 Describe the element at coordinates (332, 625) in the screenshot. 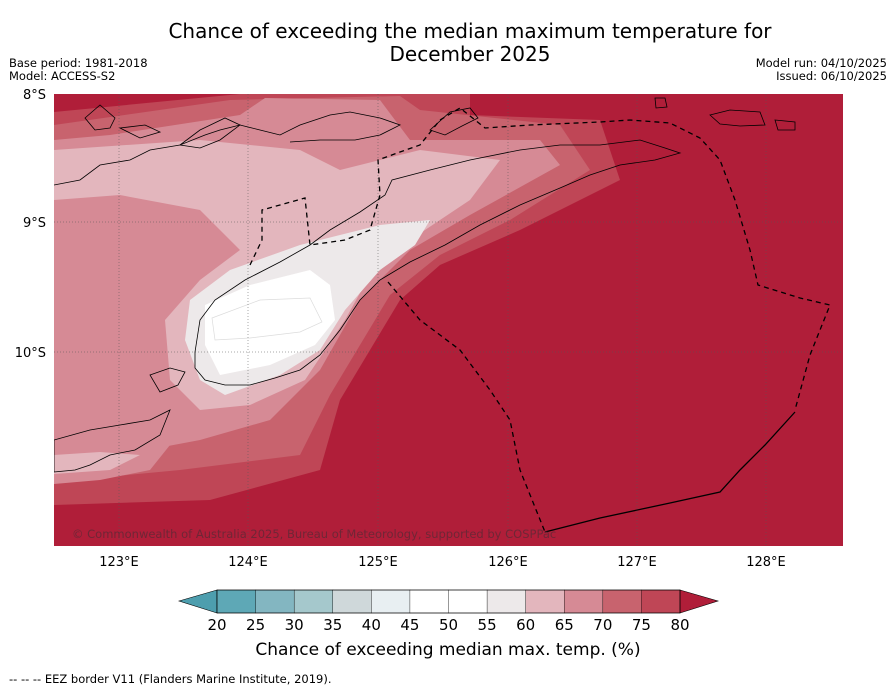

I see `colorbar-tick-label: 35` at that location.